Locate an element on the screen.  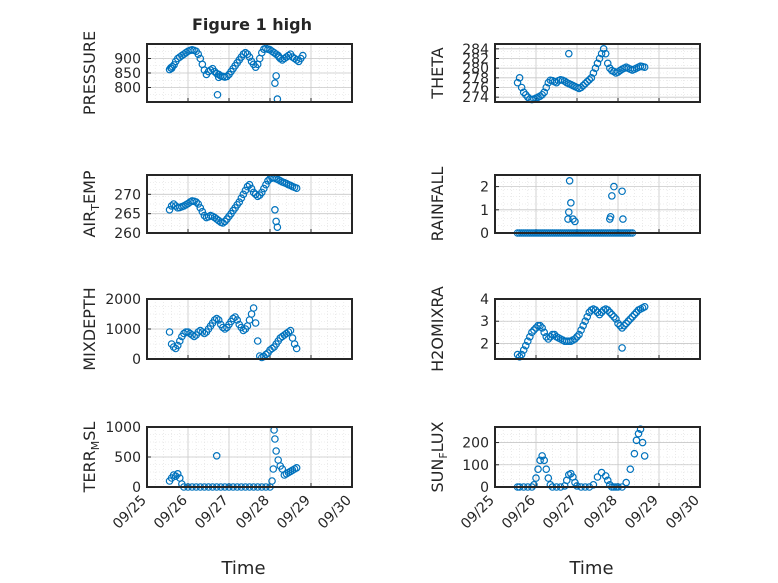
y-tick-label: 100 is located at coordinates (475, 466).